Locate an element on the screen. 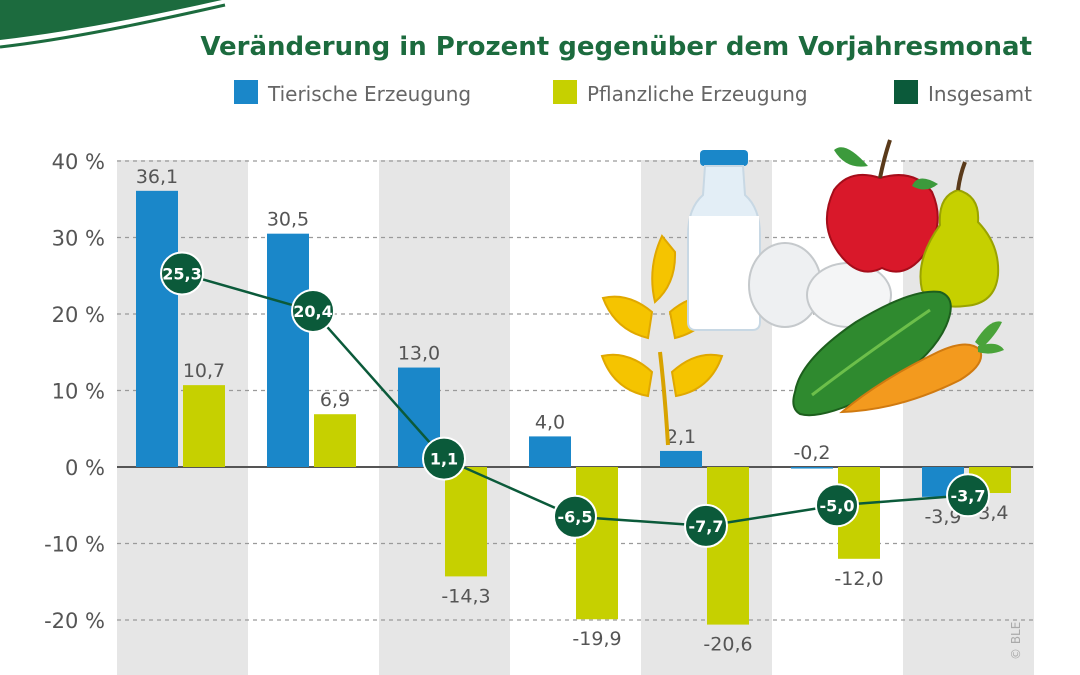 The width and height of the screenshot is (1080, 675). y-axis-ticks: 40 % 30 % 20 % 10 % 0 % -10 % -20 % is located at coordinates (74, 391).